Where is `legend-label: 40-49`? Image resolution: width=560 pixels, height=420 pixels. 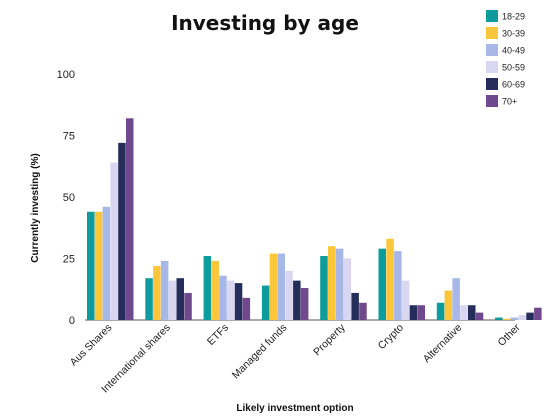
legend-label: 40-49 is located at coordinates (513, 51).